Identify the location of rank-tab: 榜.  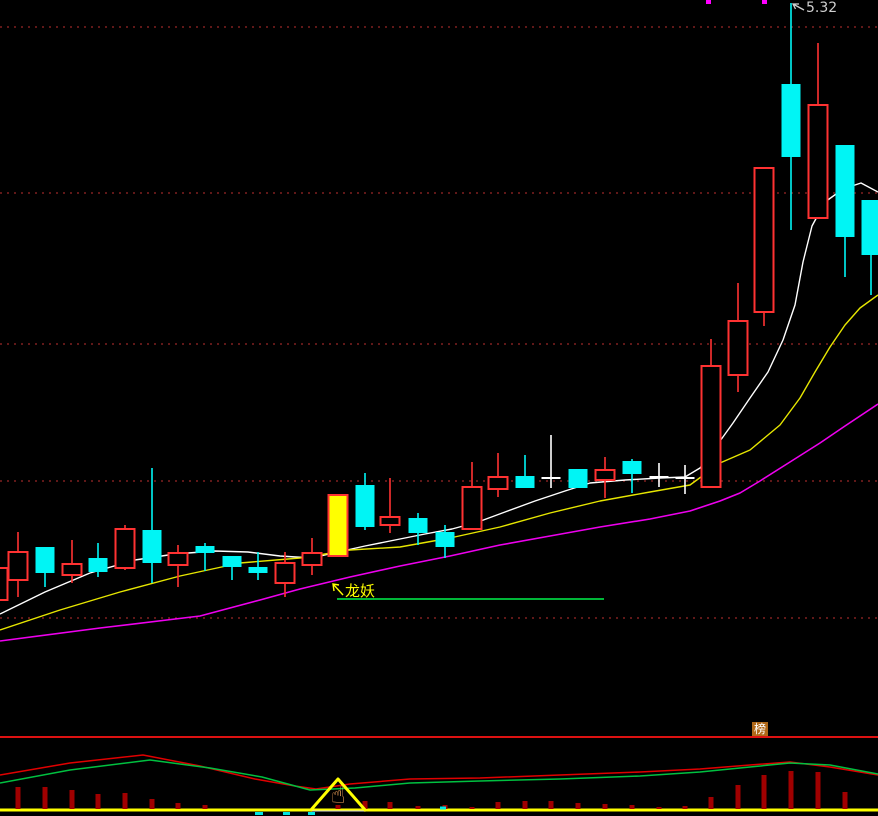
(760, 729).